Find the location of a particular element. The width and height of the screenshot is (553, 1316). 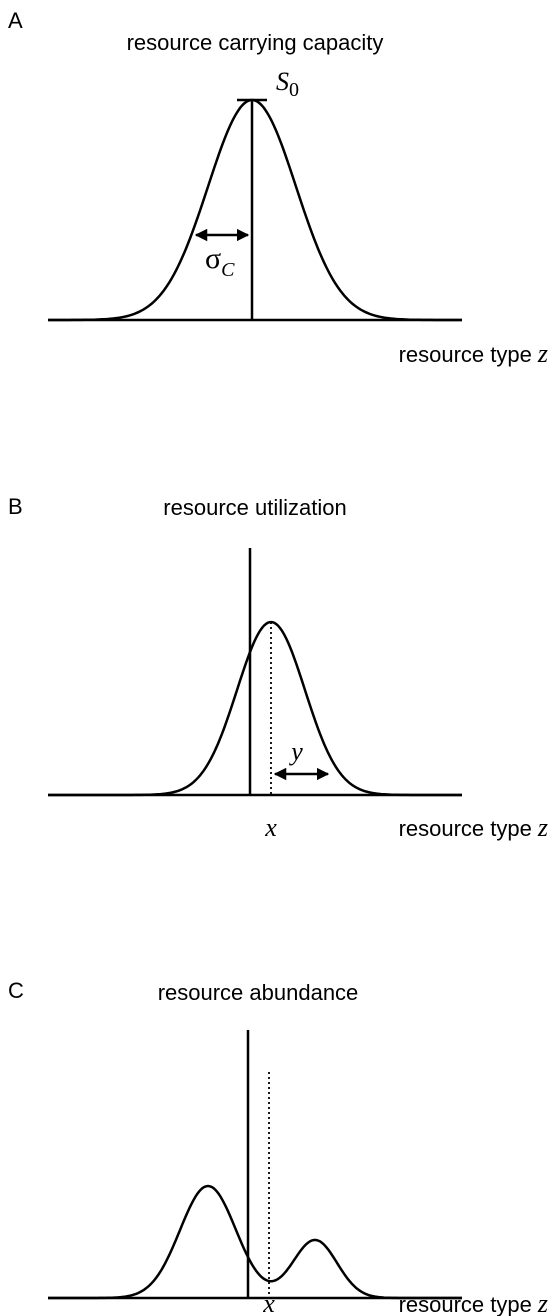

panel-title: resource carrying capacity is located at coordinates (255, 42).